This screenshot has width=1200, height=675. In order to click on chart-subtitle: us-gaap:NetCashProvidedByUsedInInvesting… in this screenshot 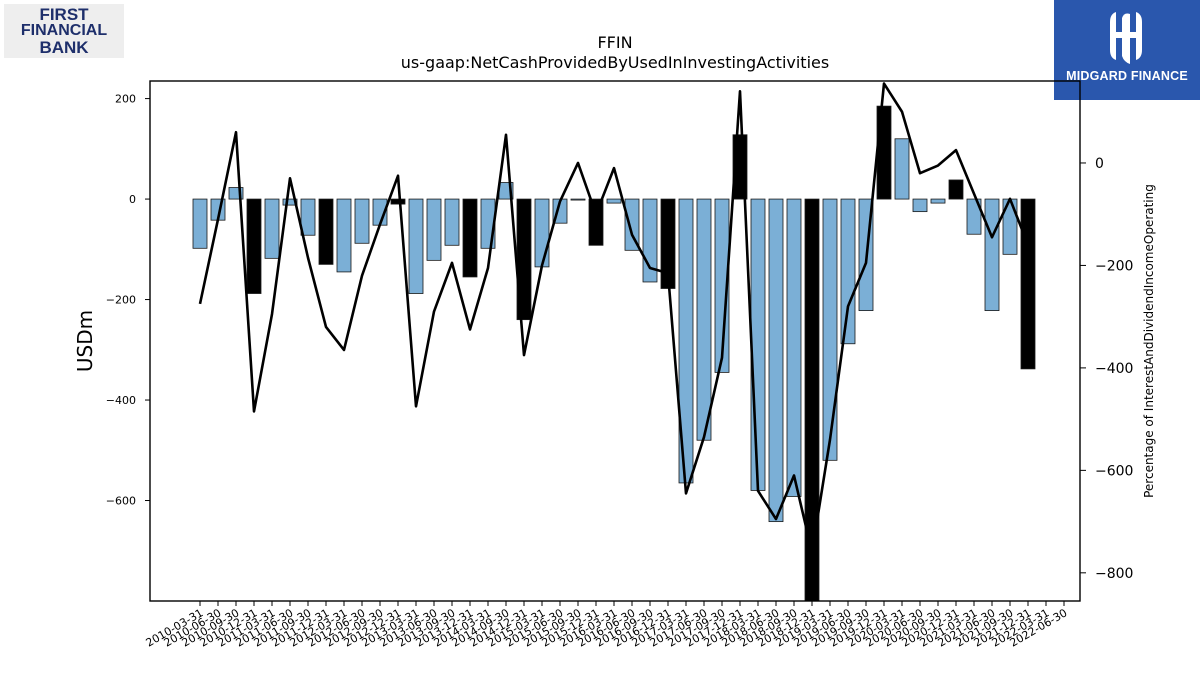, I will do `click(615, 62)`.